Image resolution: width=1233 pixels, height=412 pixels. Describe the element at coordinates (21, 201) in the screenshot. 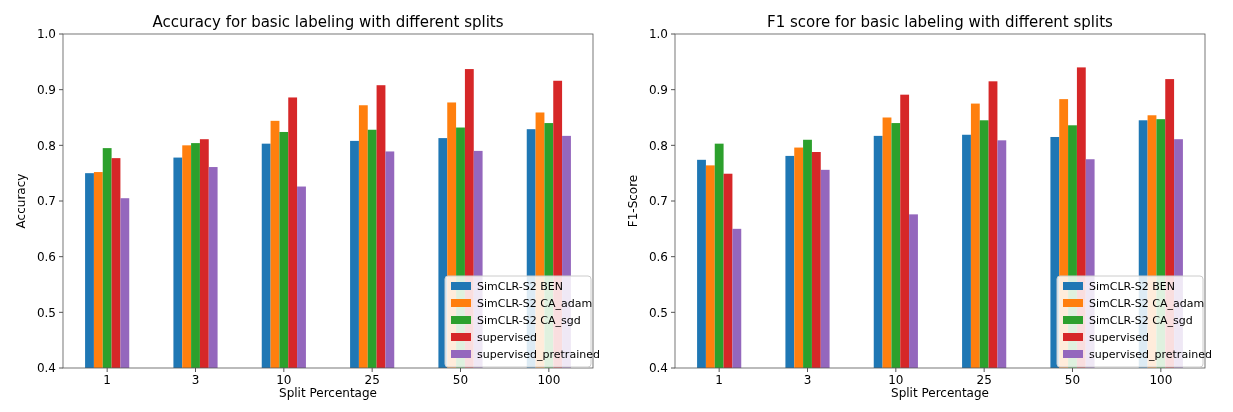

I see `y-axis-title: Accuracy` at that location.